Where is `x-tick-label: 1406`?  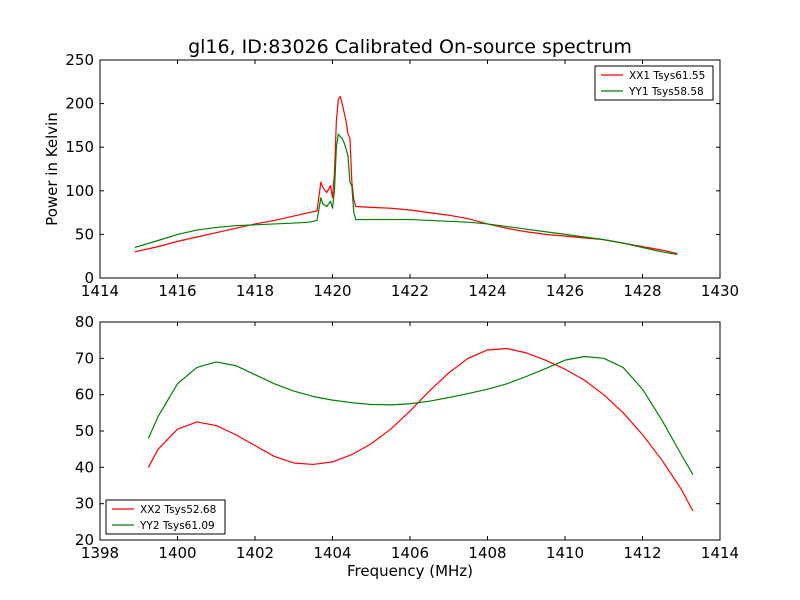 x-tick-label: 1406 is located at coordinates (410, 553).